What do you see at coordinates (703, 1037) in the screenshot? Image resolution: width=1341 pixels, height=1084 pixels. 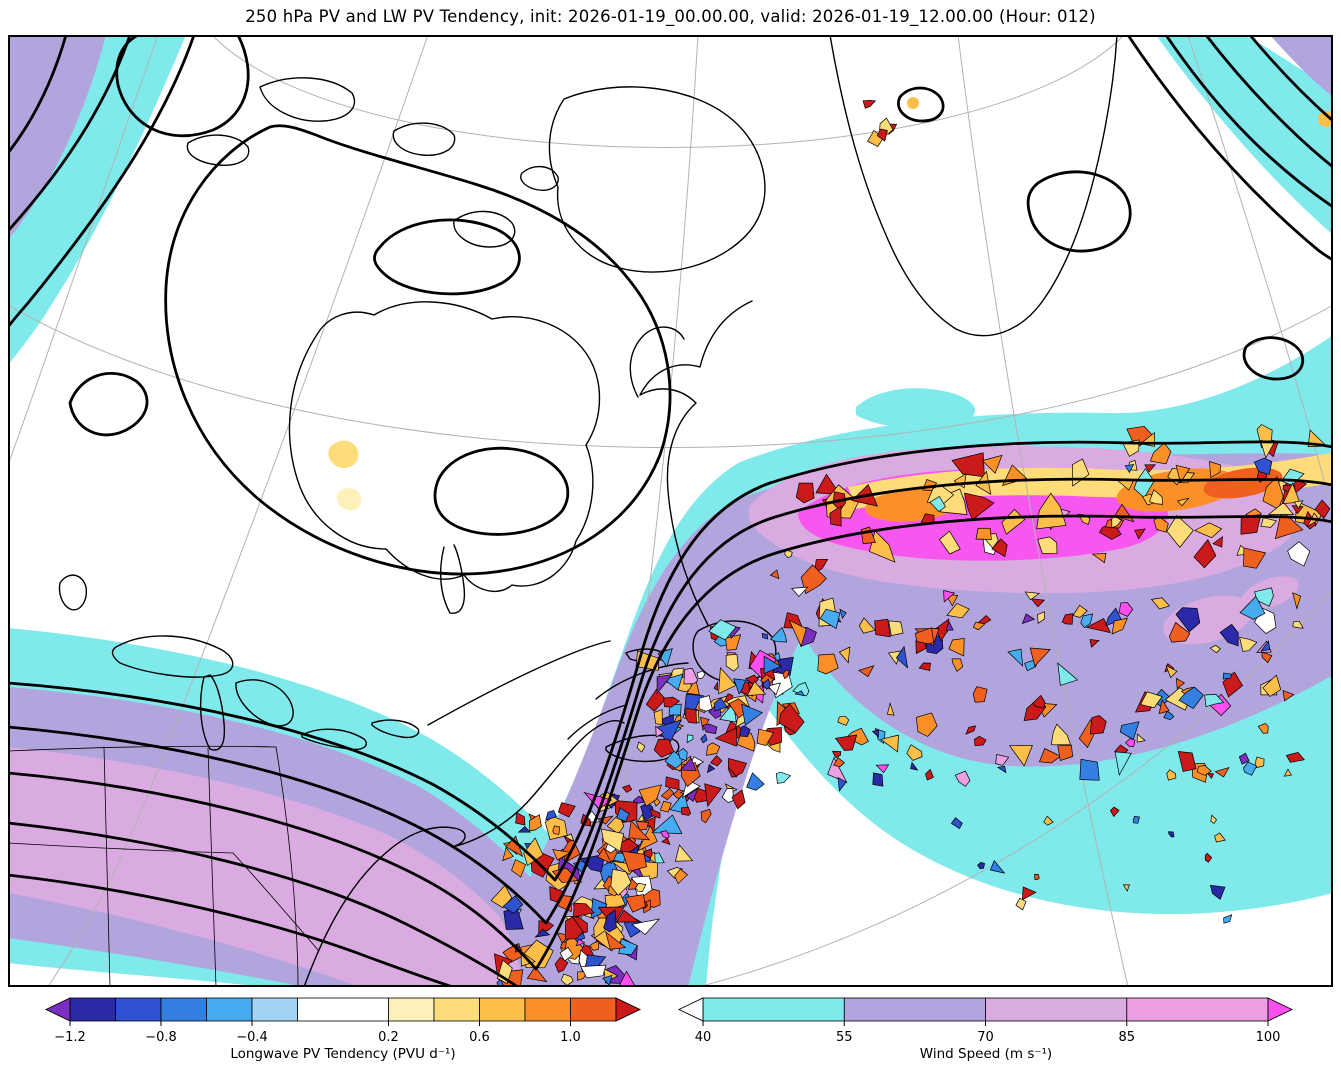 I see `tick-label: 40` at bounding box center [703, 1037].